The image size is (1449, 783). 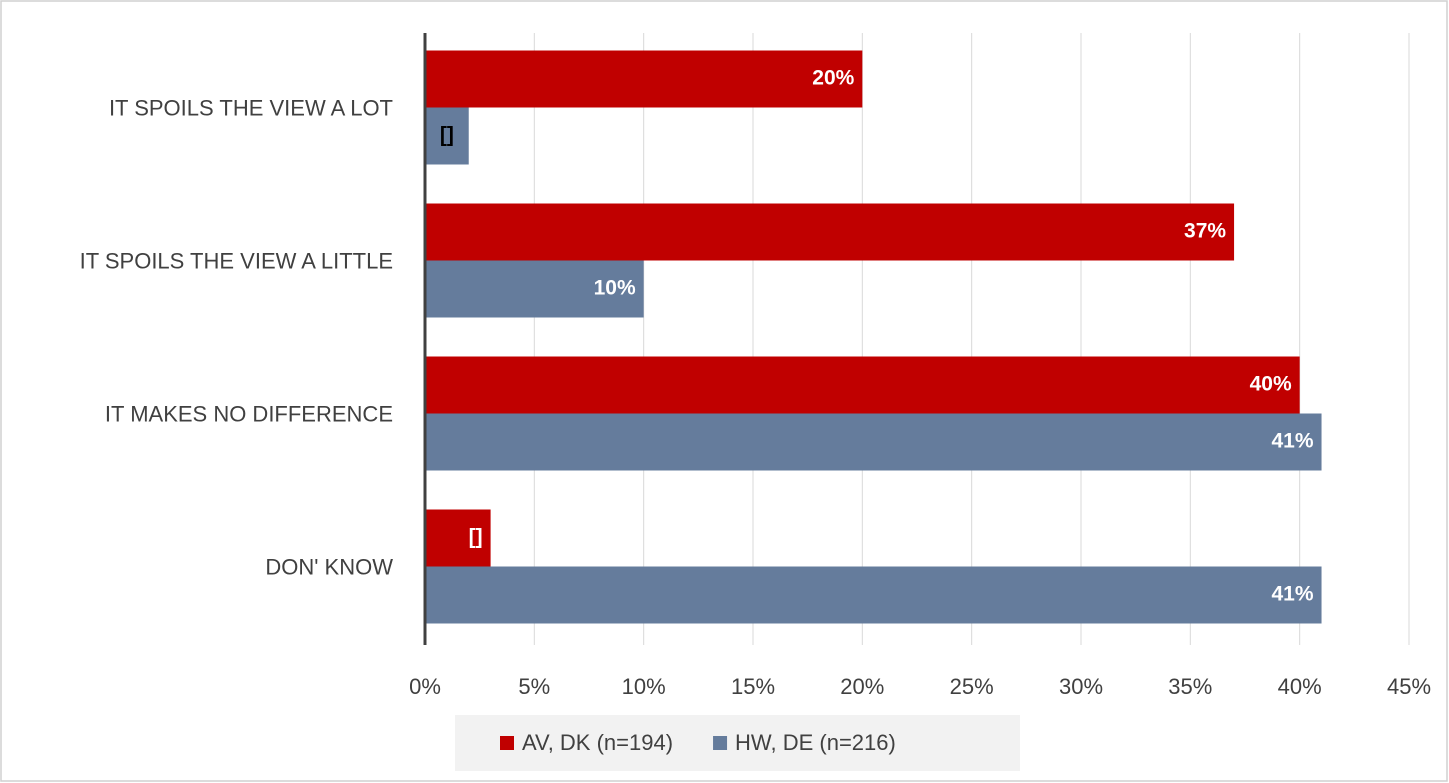 I want to click on legend-label: HW, DE (n=216), so click(x=815, y=742).